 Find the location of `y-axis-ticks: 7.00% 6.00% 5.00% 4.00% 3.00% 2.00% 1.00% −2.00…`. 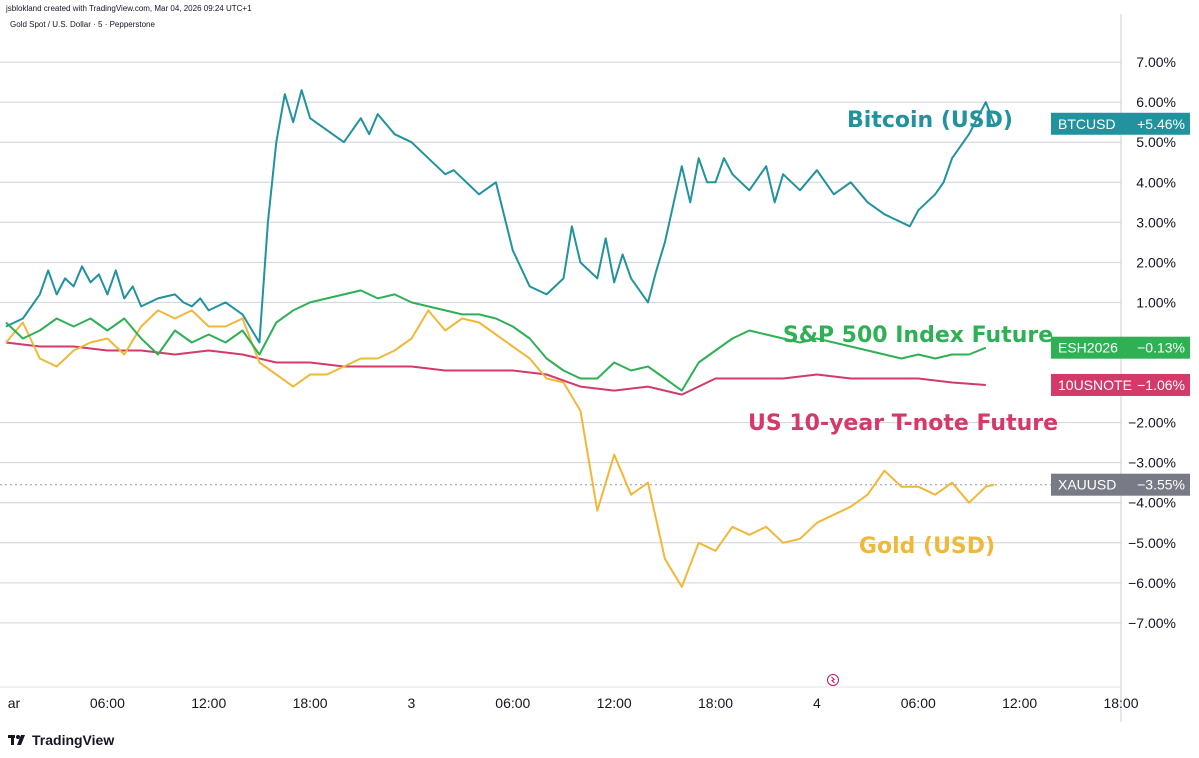

y-axis-ticks: 7.00% 6.00% 5.00% 4.00% 3.00% 2.00% 1.00% −2.00… is located at coordinates (1152, 342).